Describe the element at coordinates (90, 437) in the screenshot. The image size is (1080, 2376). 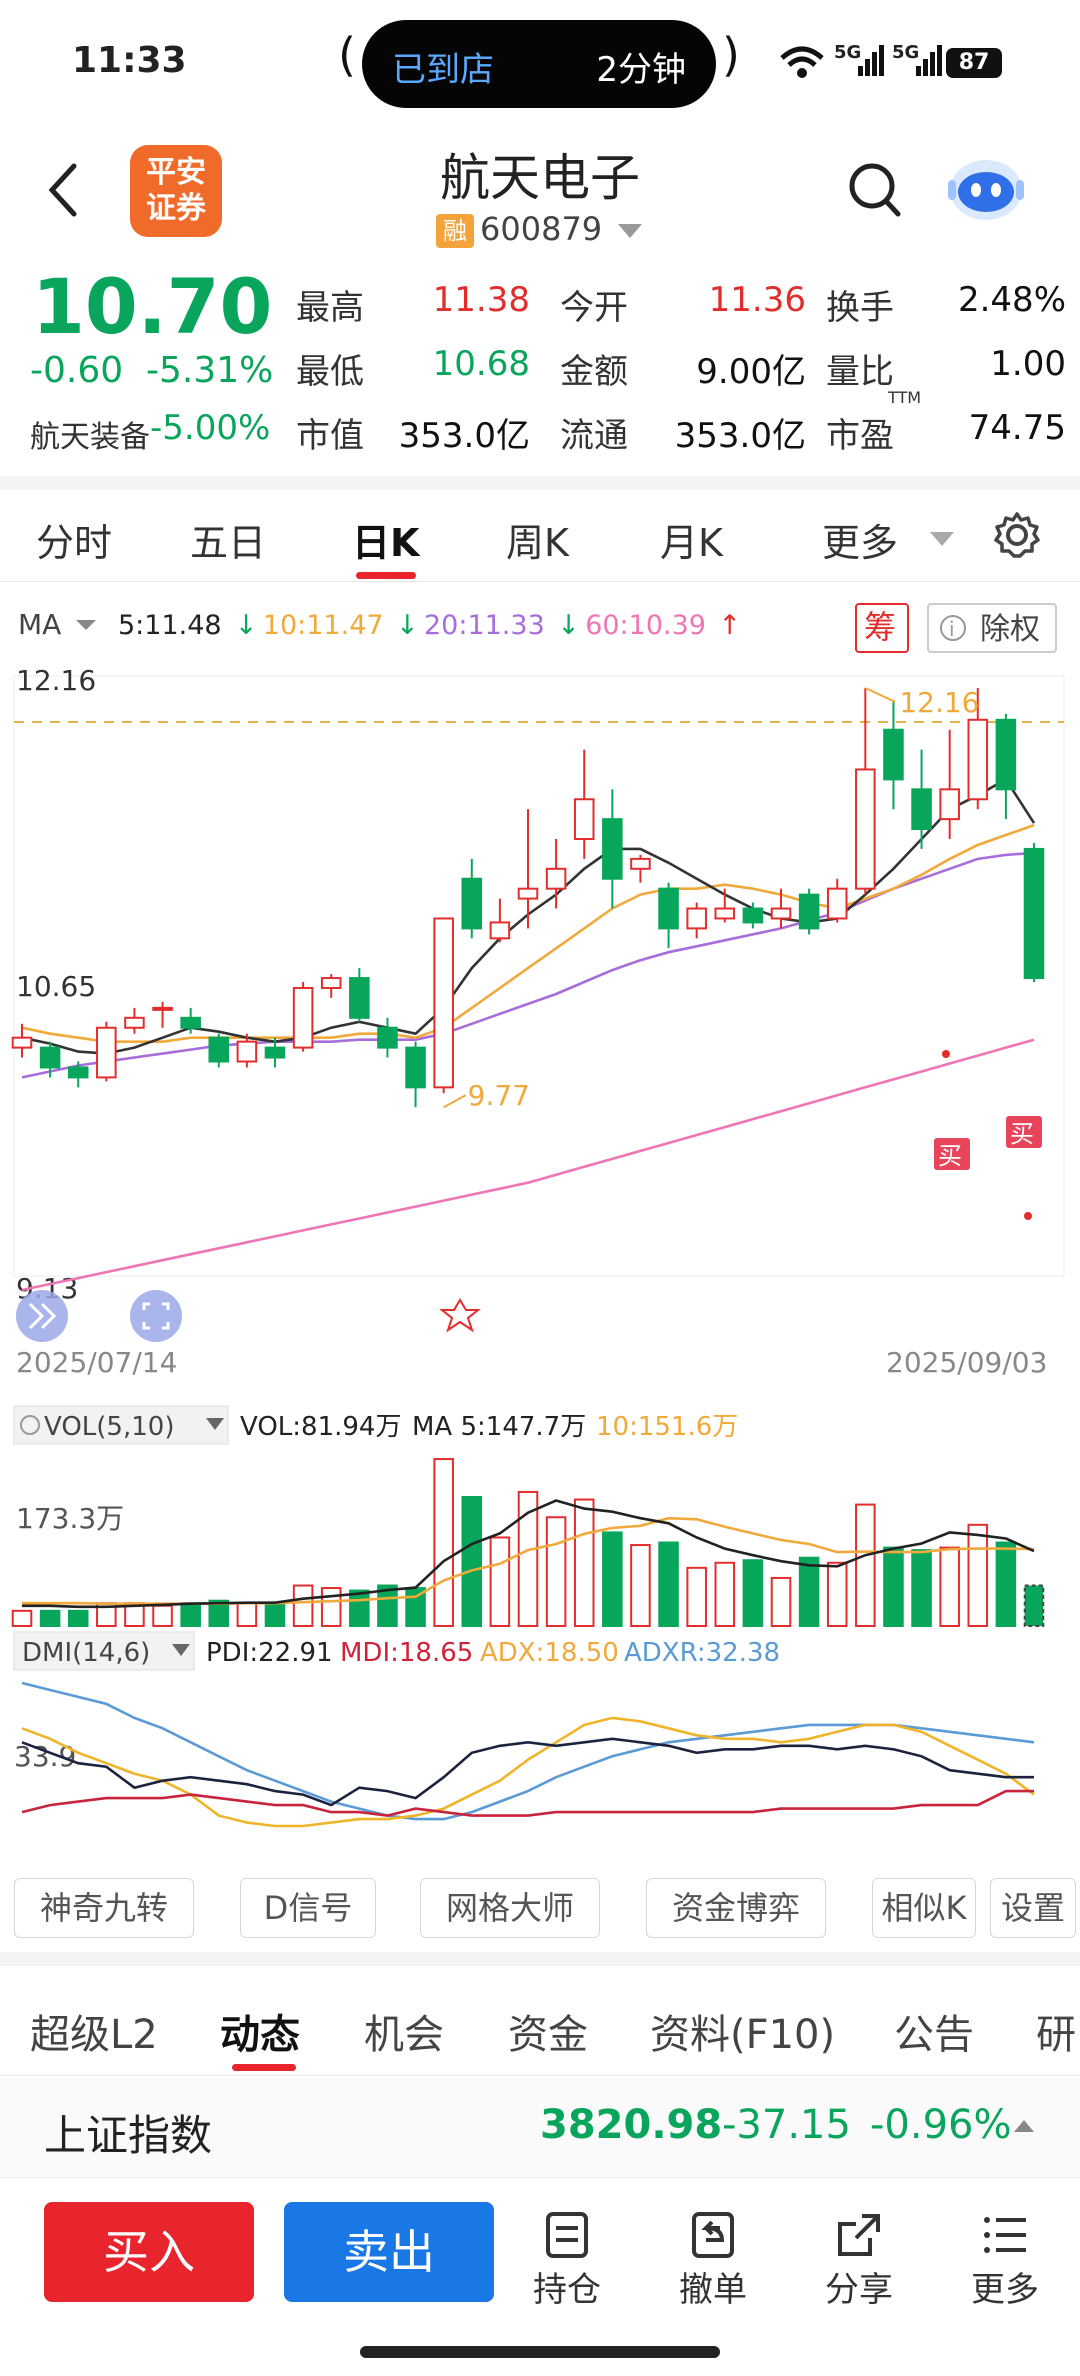
I see `sector-name: 航天装备` at that location.